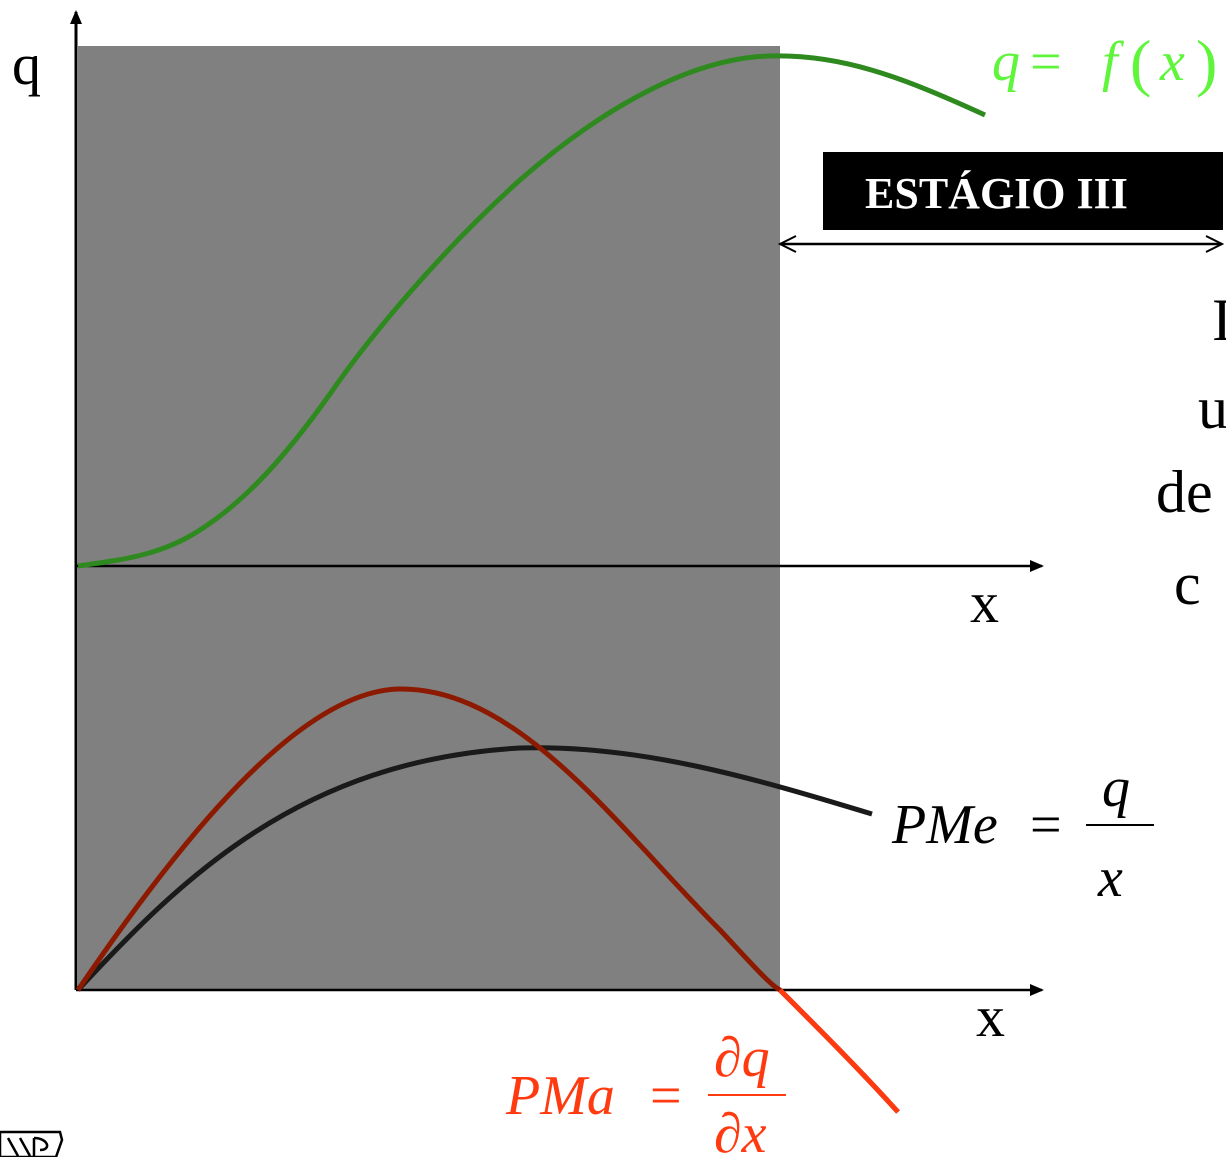 This screenshot has width=1226, height=1157. Describe the element at coordinates (740, 1130) in the screenshot. I see `pma-den: ∂x` at that location.